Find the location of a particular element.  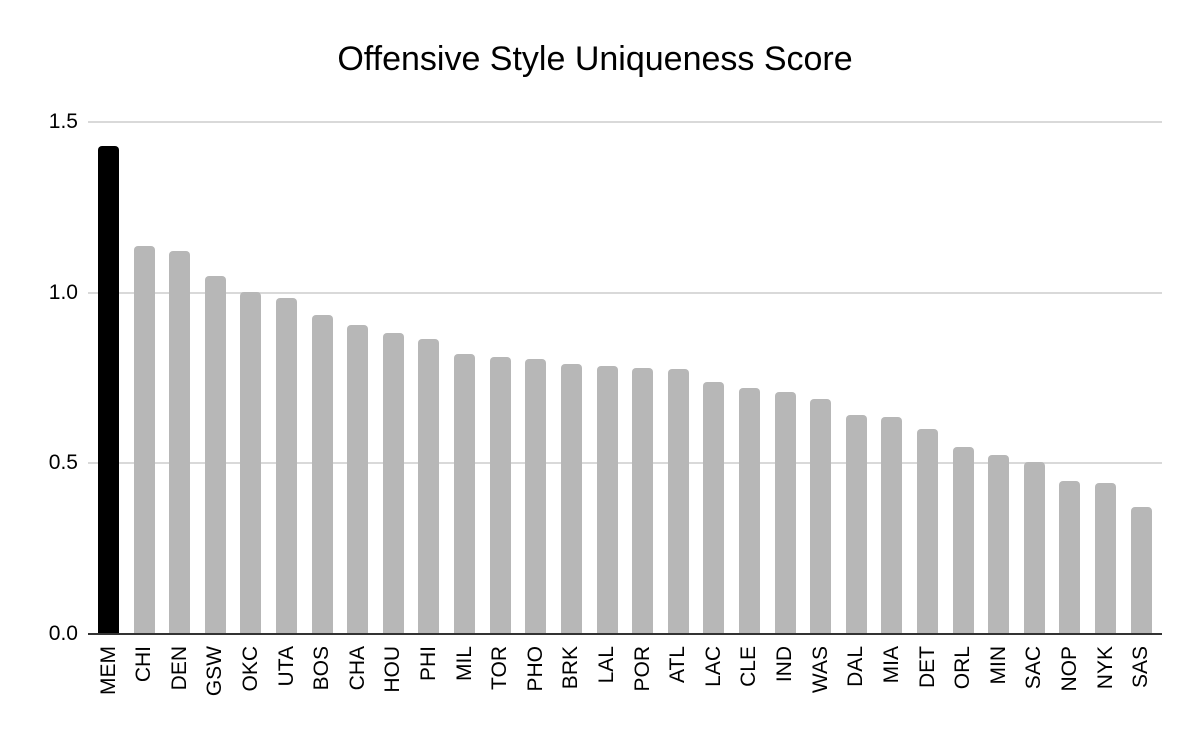

x-tick-slot-uta: UTA is located at coordinates (286, 666).